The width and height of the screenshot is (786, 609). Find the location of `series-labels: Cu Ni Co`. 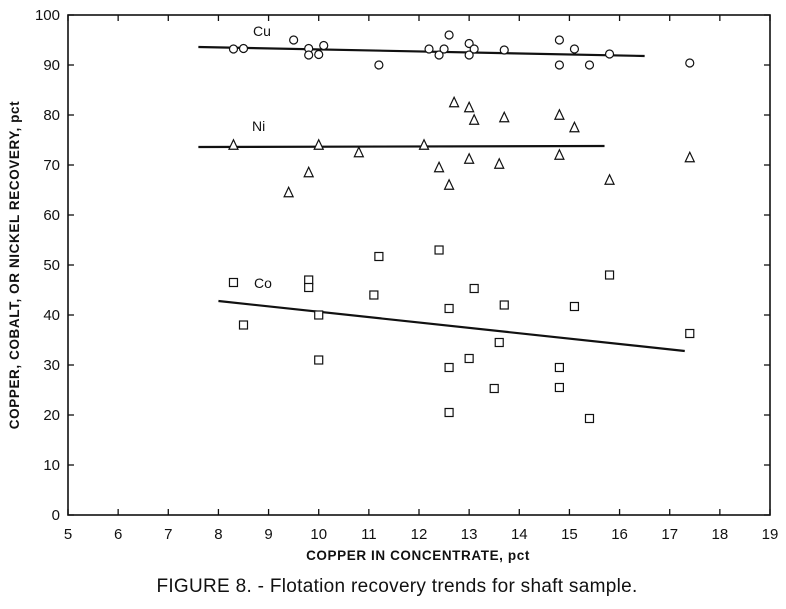

series-labels: Cu Ni Co is located at coordinates (262, 157).